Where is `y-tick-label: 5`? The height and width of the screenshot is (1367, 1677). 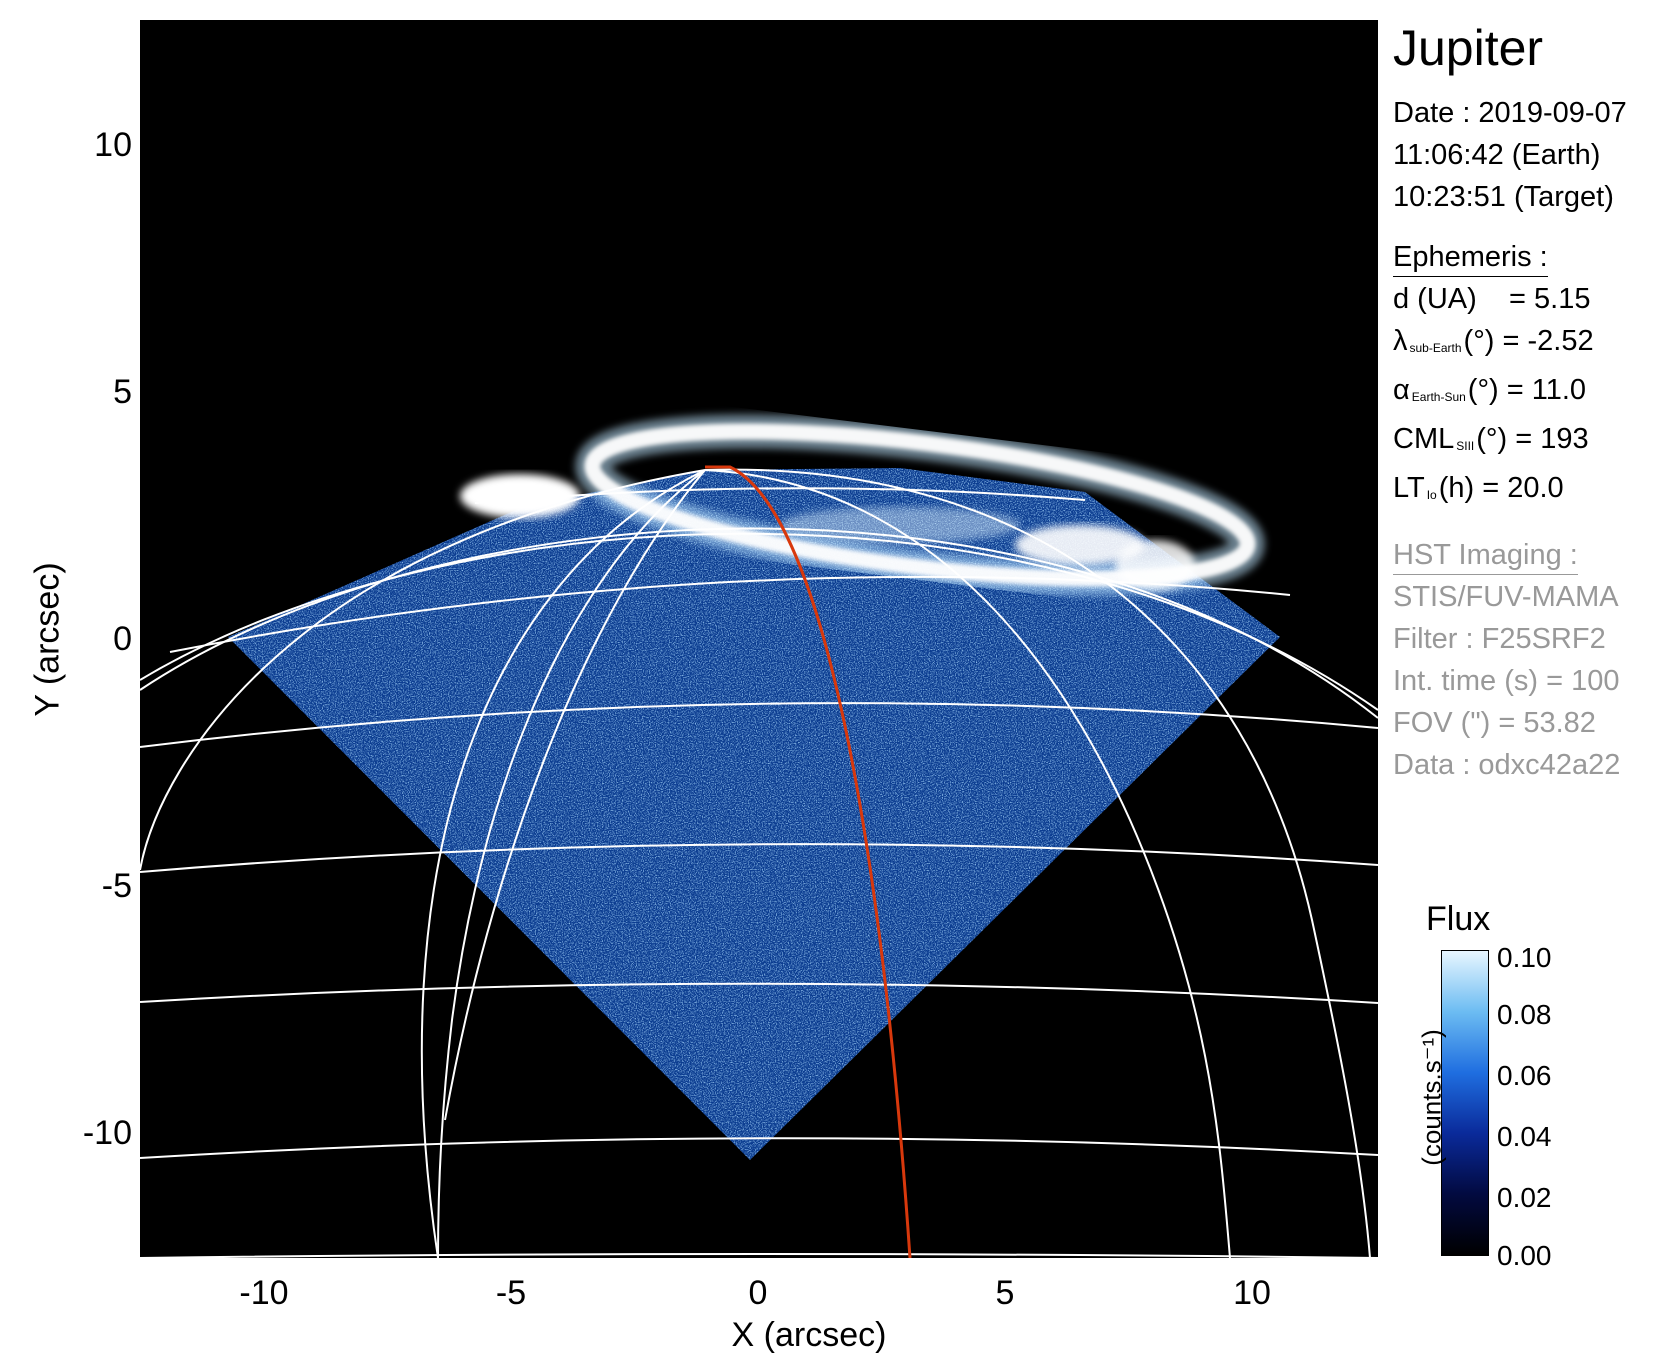
y-tick-label: 5 is located at coordinates (122, 392).